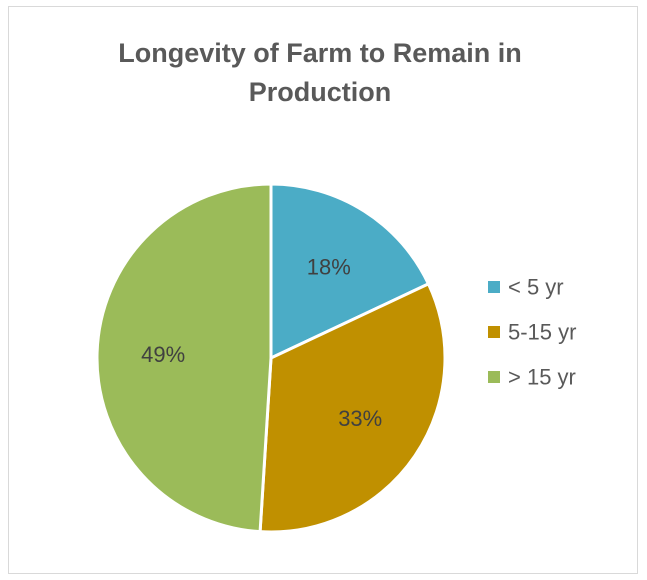 The image size is (647, 580). What do you see at coordinates (163, 354) in the screenshot?
I see `data-label-3: 49%` at bounding box center [163, 354].